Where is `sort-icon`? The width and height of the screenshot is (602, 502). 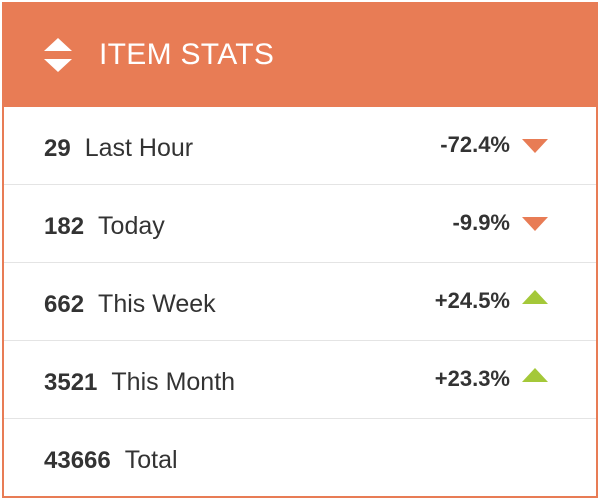
sort-icon is located at coordinates (58, 55).